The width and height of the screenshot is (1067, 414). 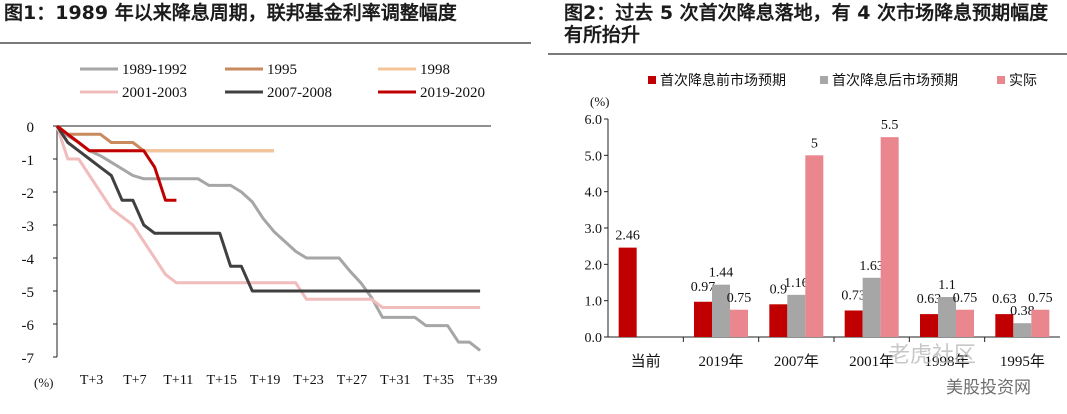 I want to click on data-label: 1.16, so click(x=796, y=283).